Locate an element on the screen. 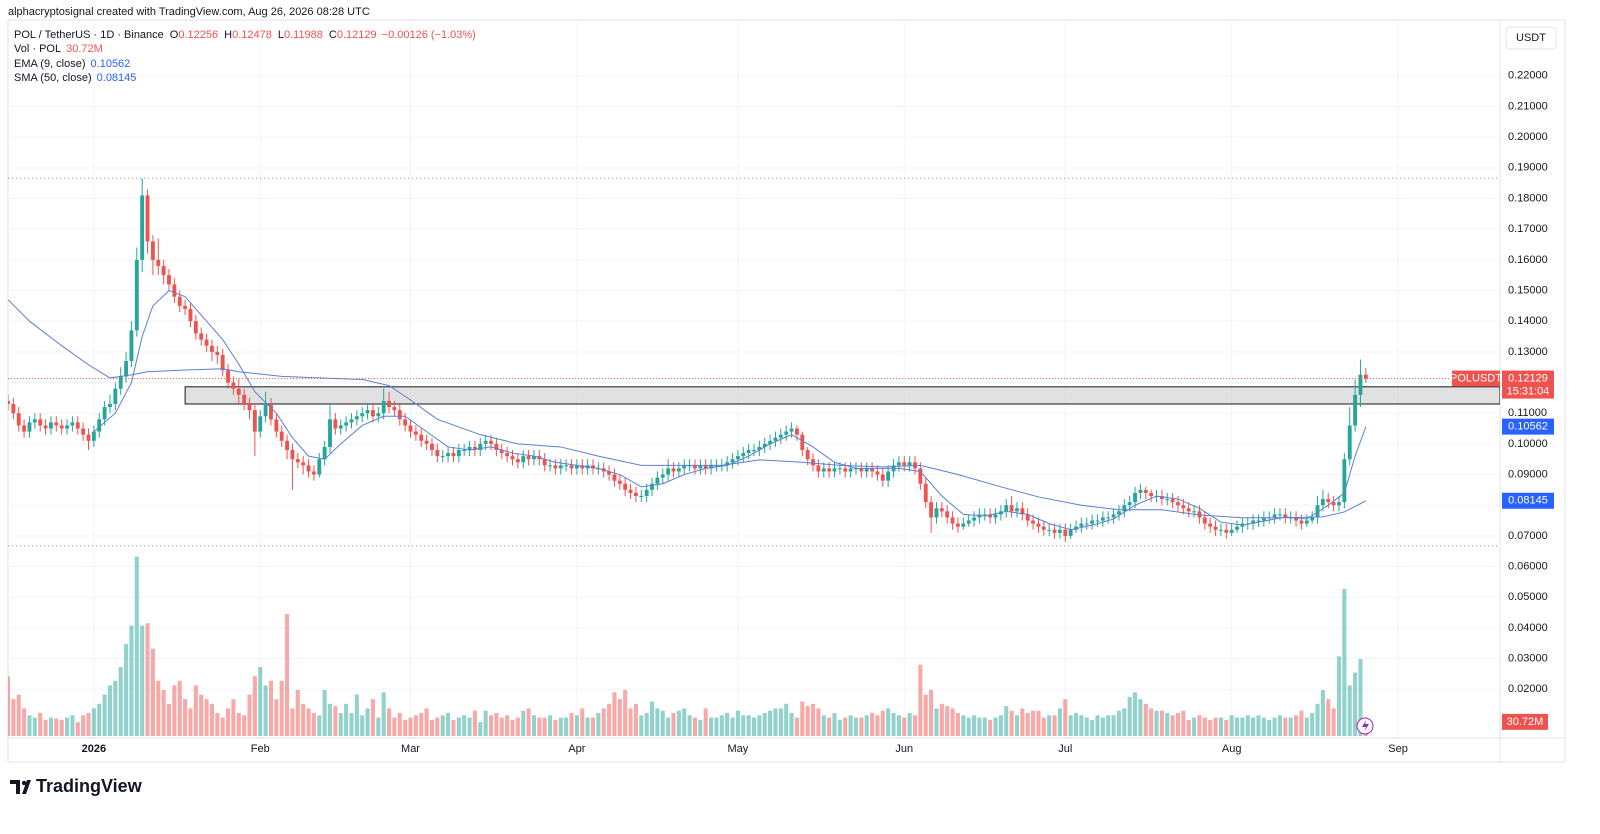 The width and height of the screenshot is (1600, 834). ohlc-letter: L is located at coordinates (281, 35).